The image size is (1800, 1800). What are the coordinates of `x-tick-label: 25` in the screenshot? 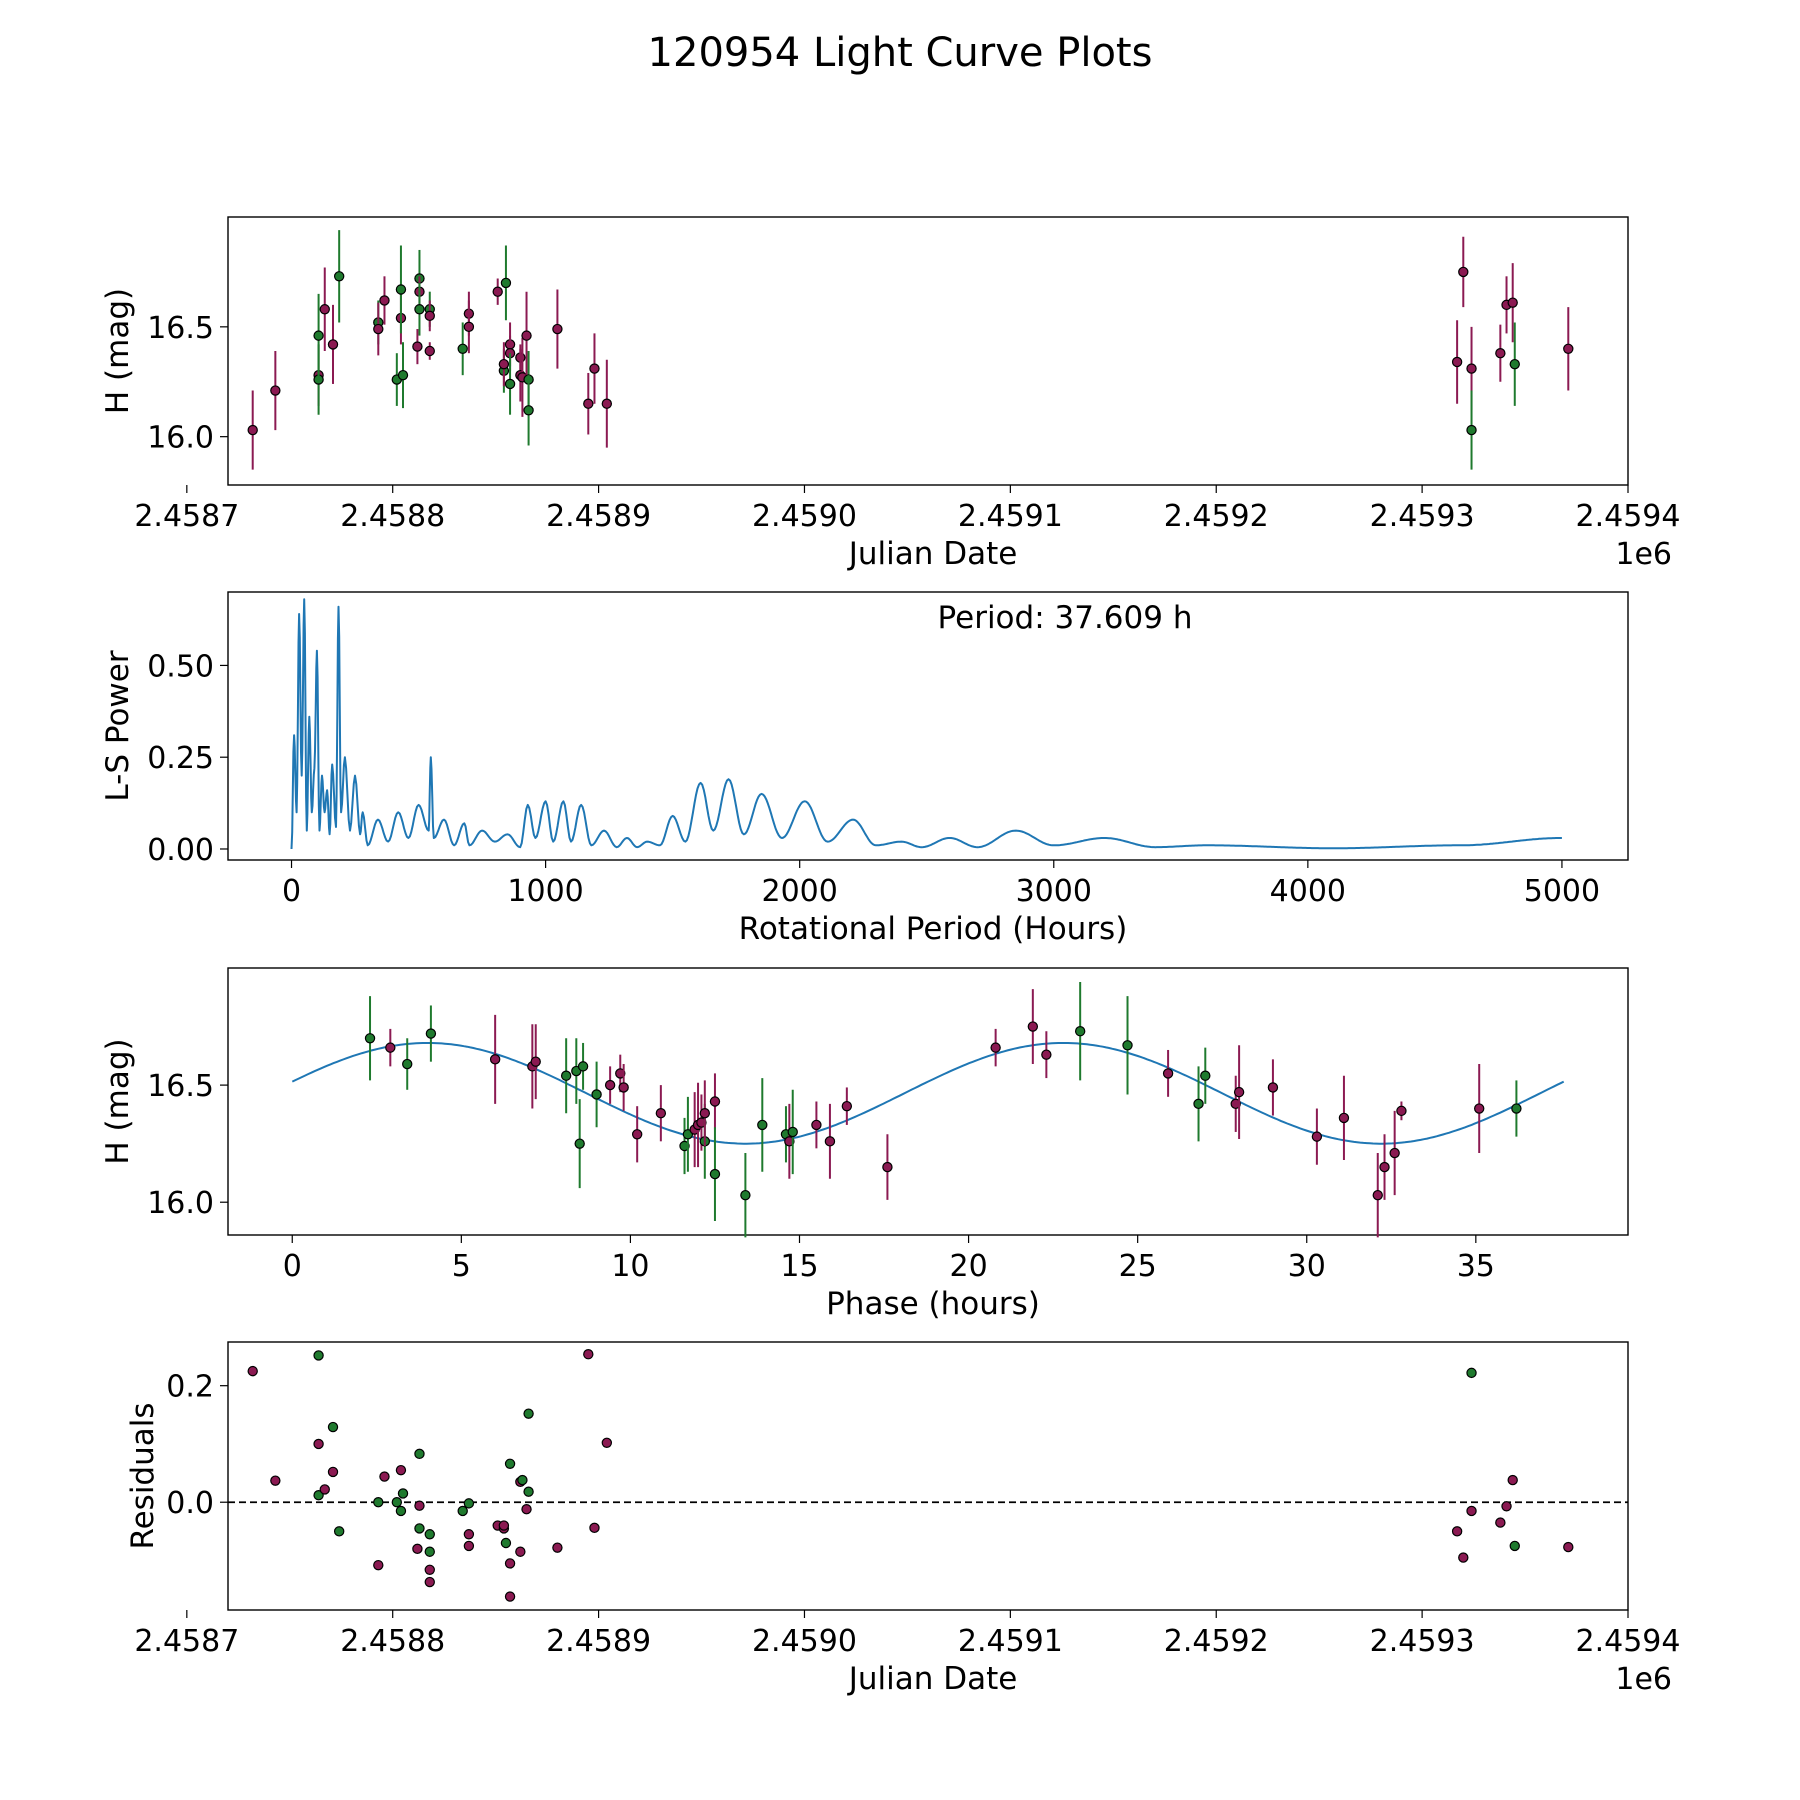 It's located at (1138, 1266).